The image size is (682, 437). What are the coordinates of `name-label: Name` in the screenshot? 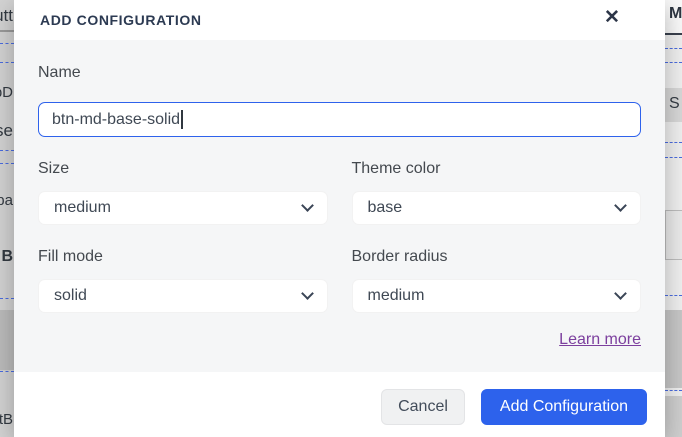 It's located at (59, 72).